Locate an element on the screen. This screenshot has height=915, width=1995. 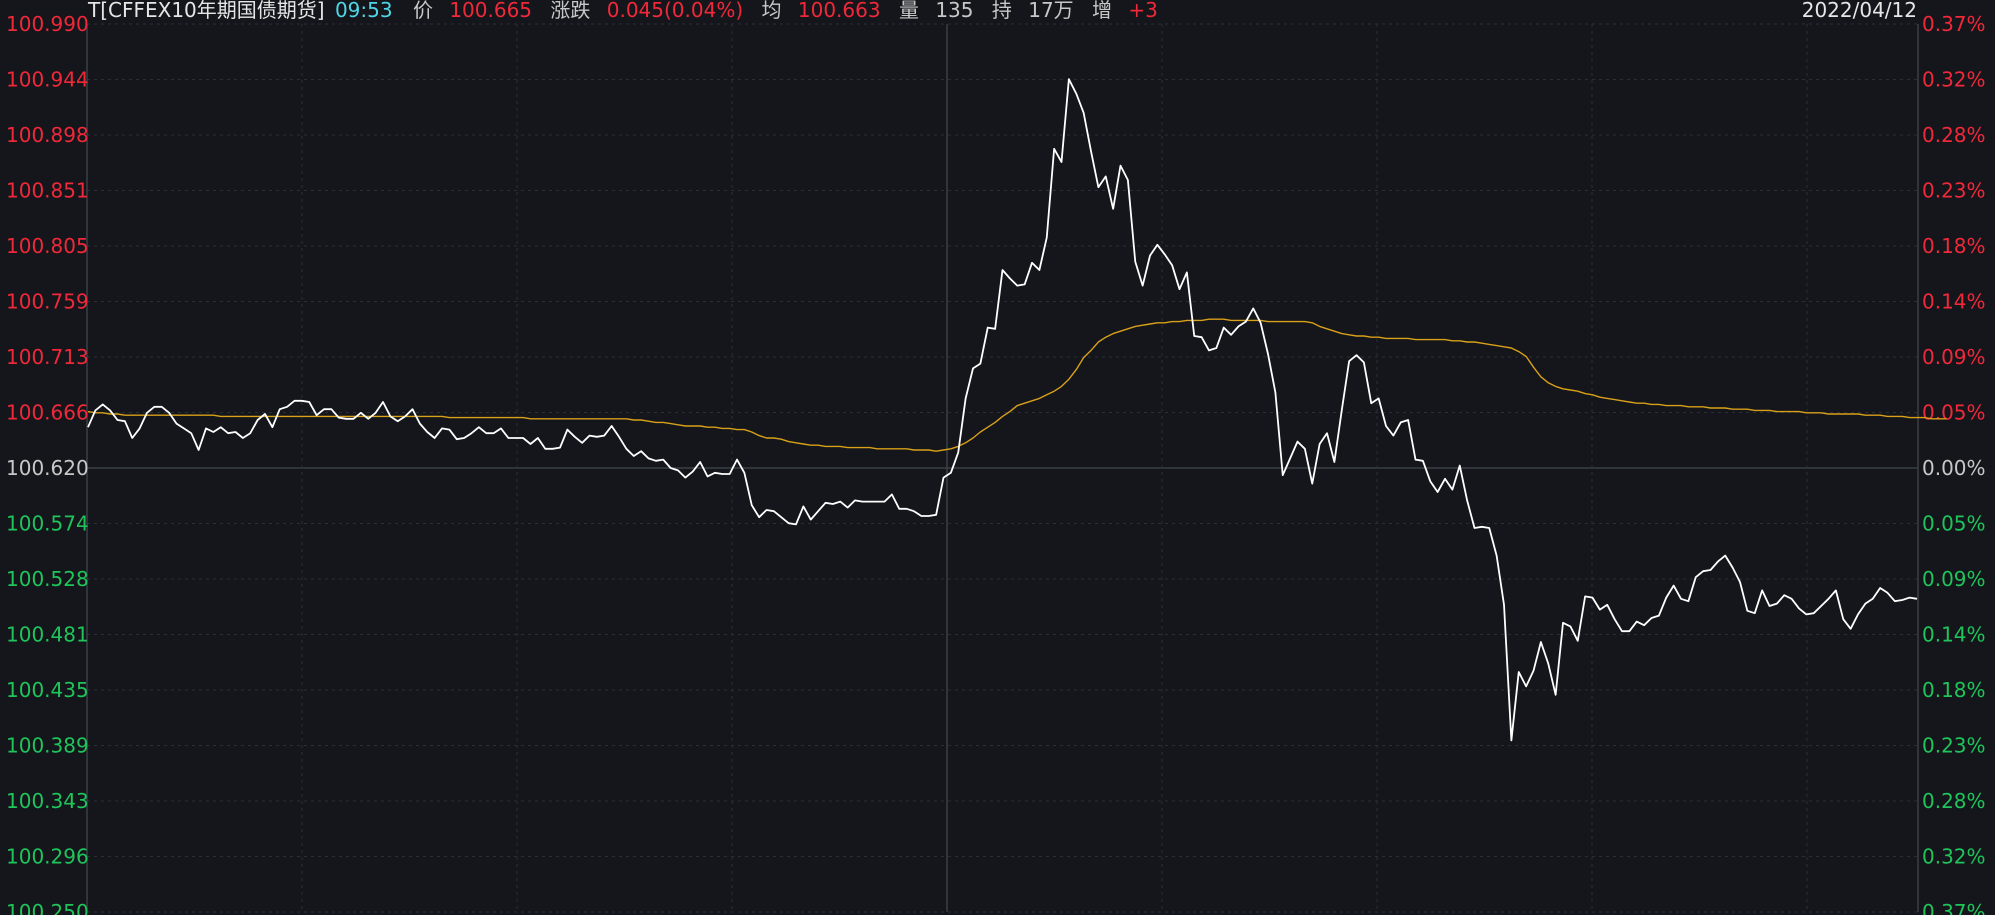
avg-value: 100.663 is located at coordinates (839, 11).